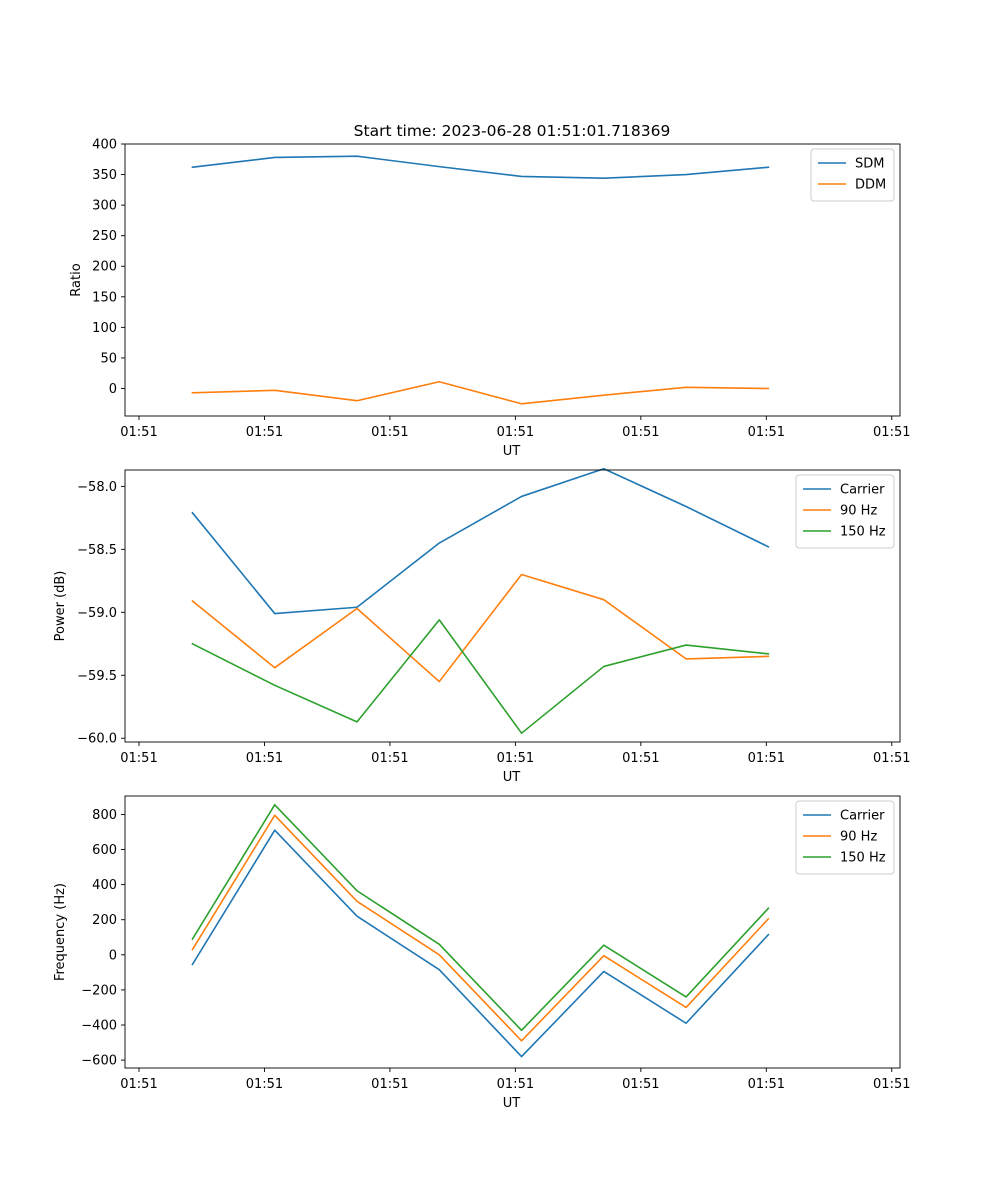  I want to click on y-tick-label: −400, so click(99, 1026).